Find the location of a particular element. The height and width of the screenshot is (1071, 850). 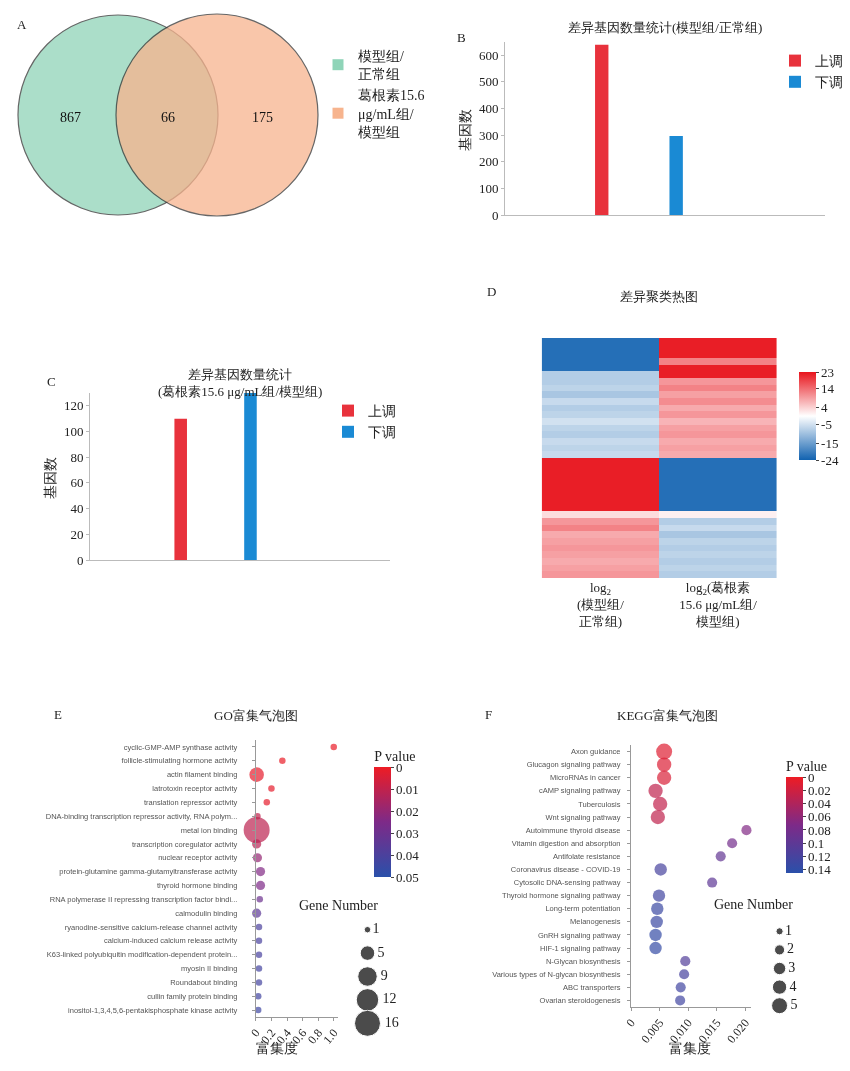

legend-label: 16 is located at coordinates (391, 1022).